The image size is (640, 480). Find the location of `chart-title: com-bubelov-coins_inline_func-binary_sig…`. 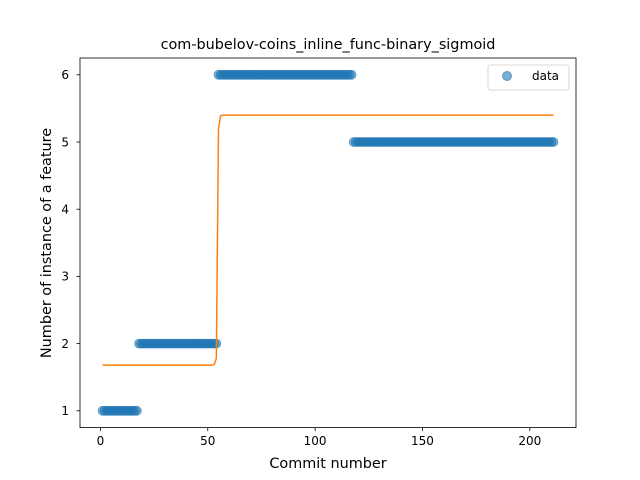

chart-title: com-bubelov-coins_inline_func-binary_sig… is located at coordinates (328, 45).